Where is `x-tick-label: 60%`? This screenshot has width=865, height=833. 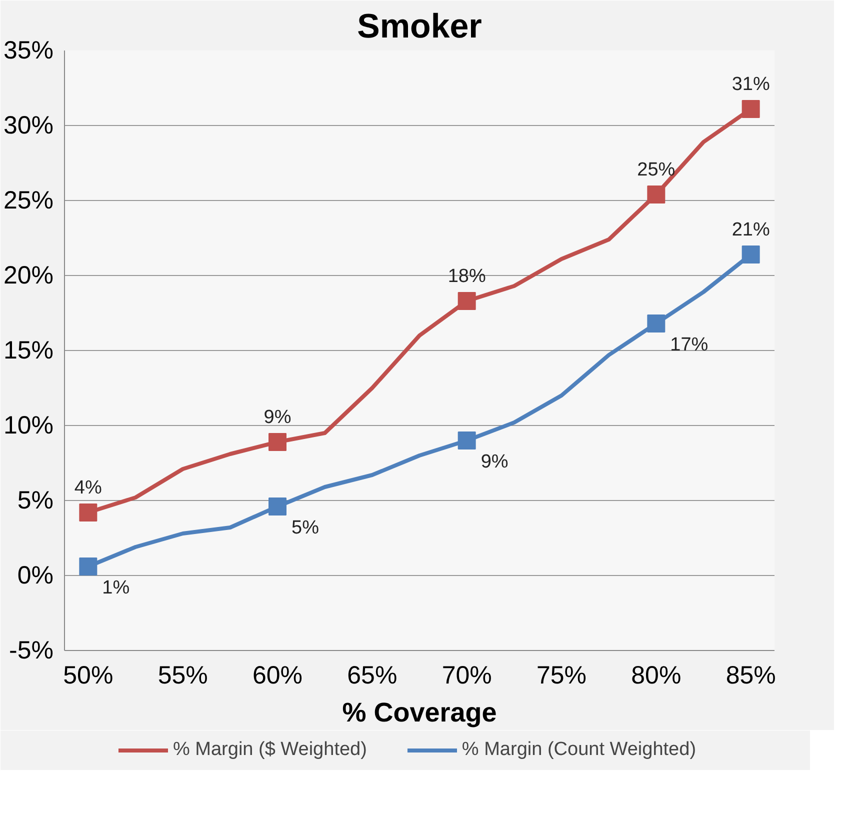 x-tick-label: 60% is located at coordinates (277, 676).